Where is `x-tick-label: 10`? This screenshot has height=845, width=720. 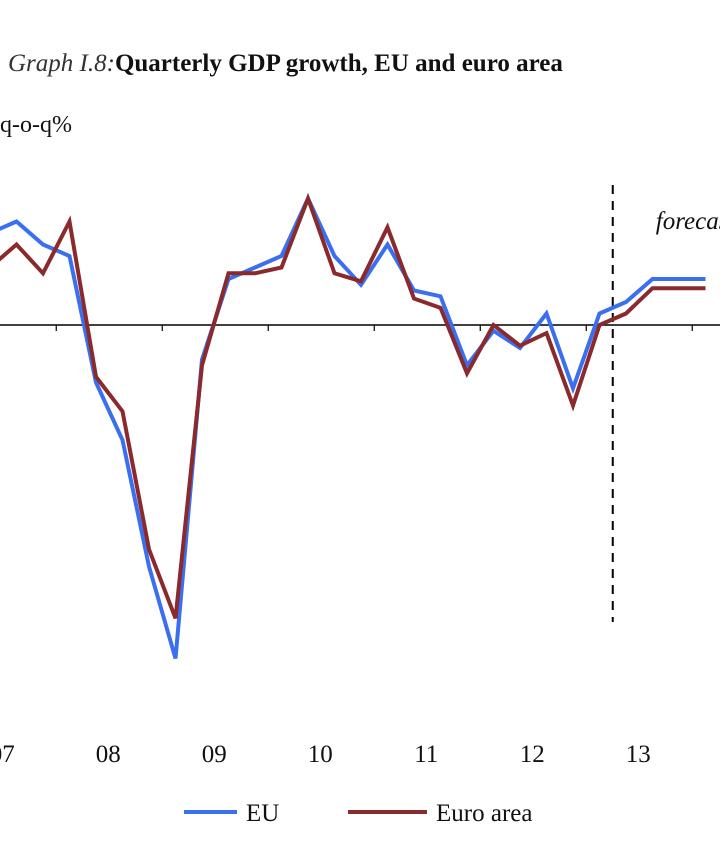 x-tick-label: 10 is located at coordinates (320, 754).